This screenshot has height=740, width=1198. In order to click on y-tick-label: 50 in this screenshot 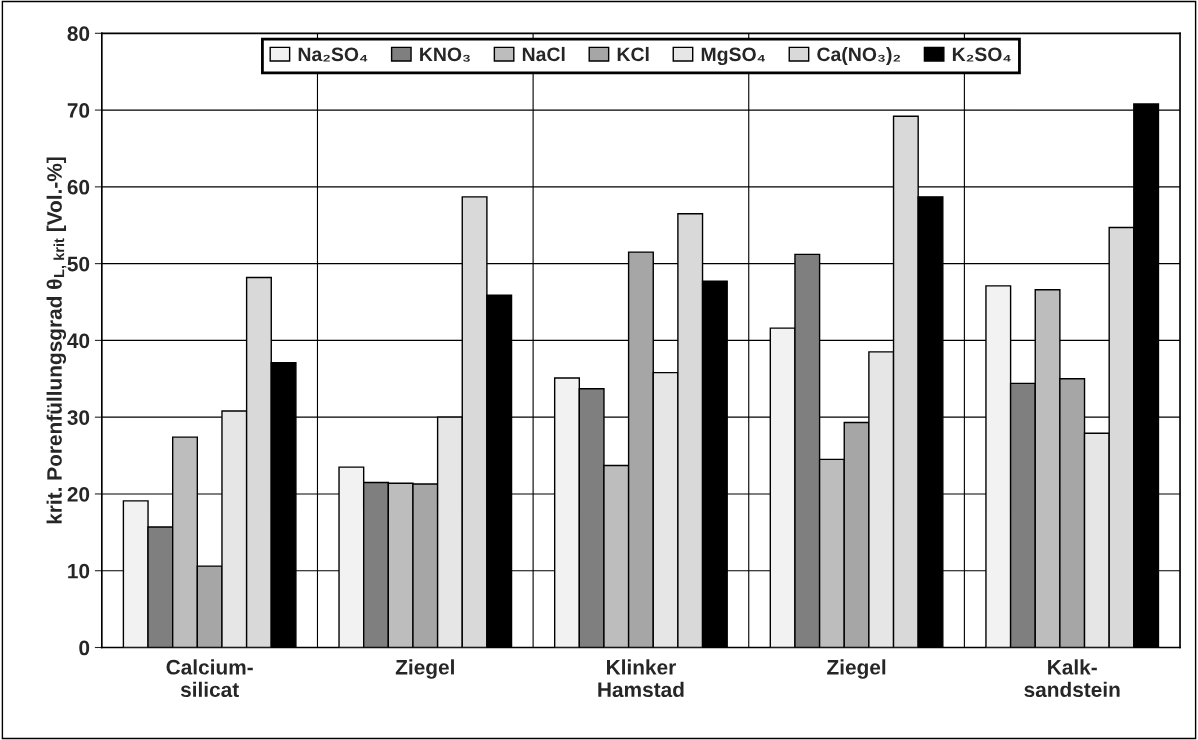, I will do `click(78, 264)`.